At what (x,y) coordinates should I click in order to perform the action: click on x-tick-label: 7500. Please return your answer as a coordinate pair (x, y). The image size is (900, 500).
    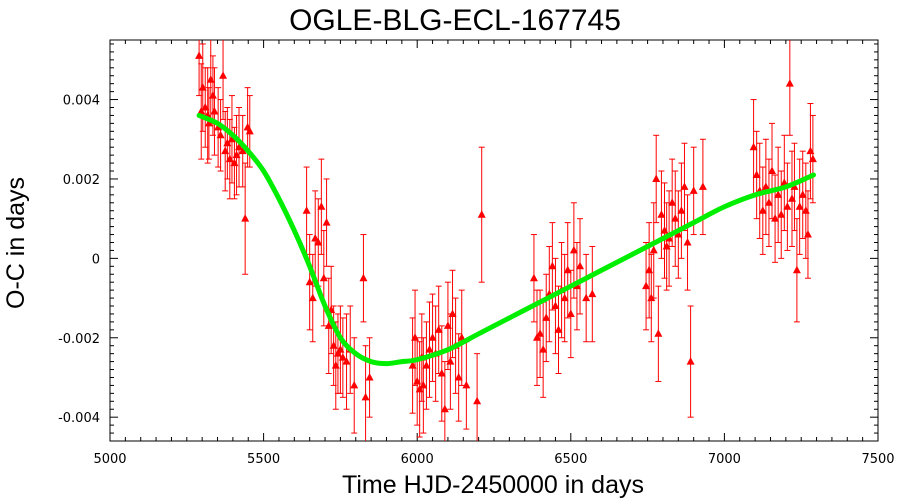
    Looking at the image, I should click on (877, 459).